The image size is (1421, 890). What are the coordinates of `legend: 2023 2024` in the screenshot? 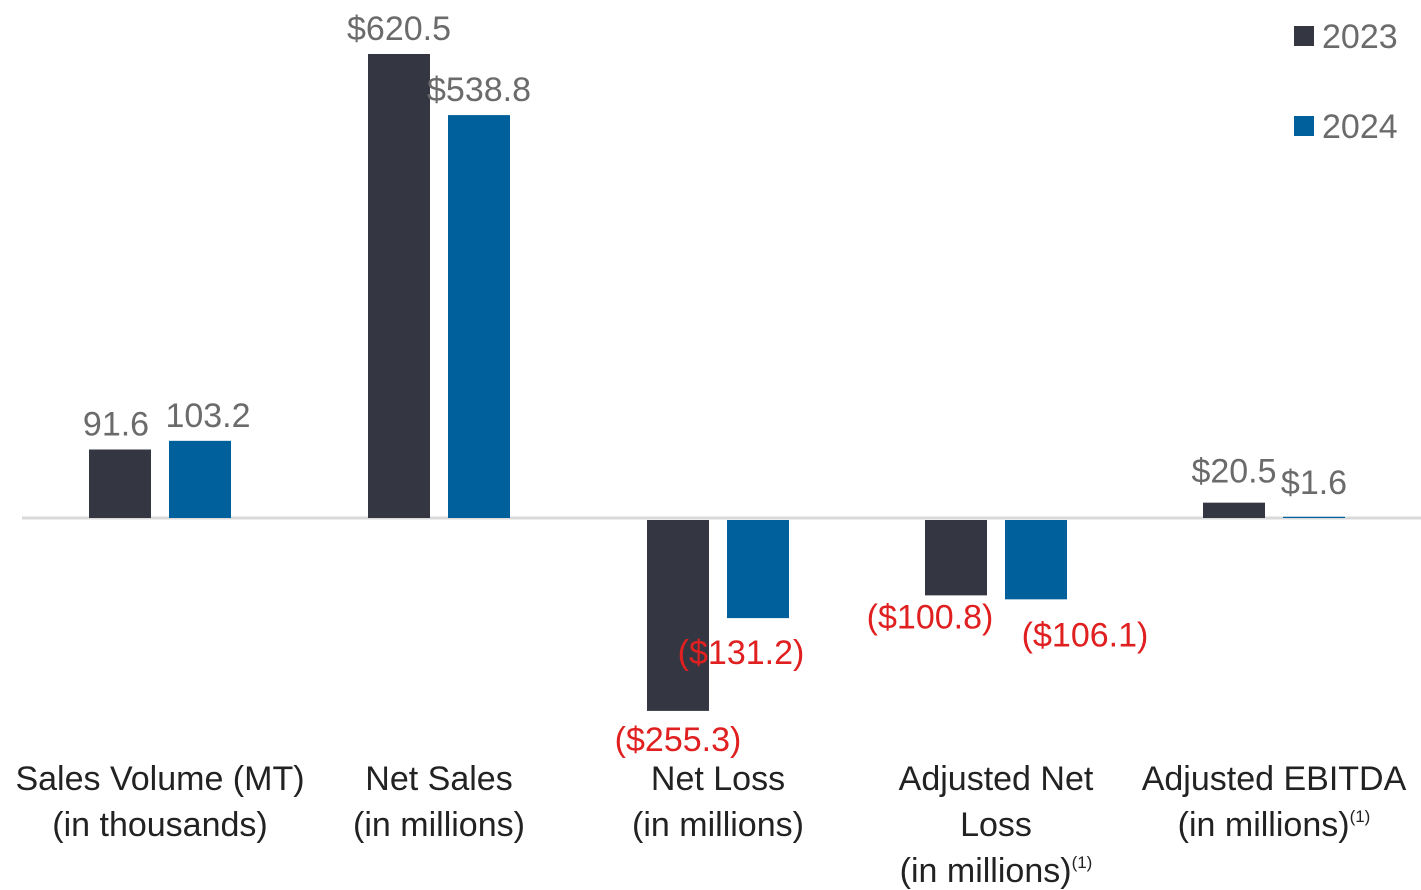 It's located at (1346, 82).